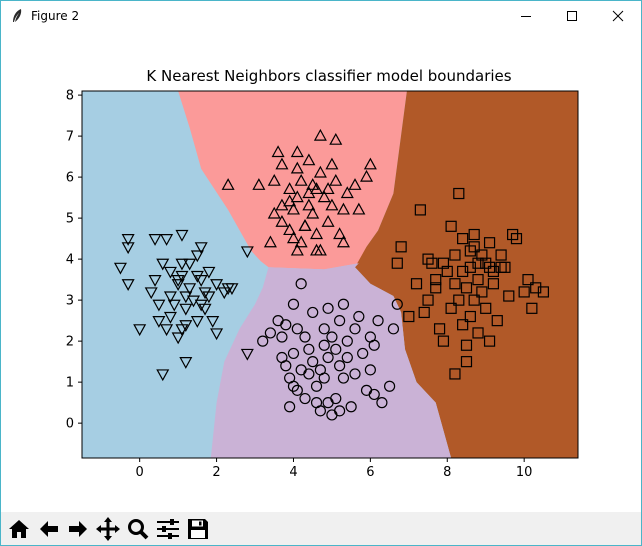 Image resolution: width=642 pixels, height=546 pixels. I want to click on close-icon, so click(618, 16).